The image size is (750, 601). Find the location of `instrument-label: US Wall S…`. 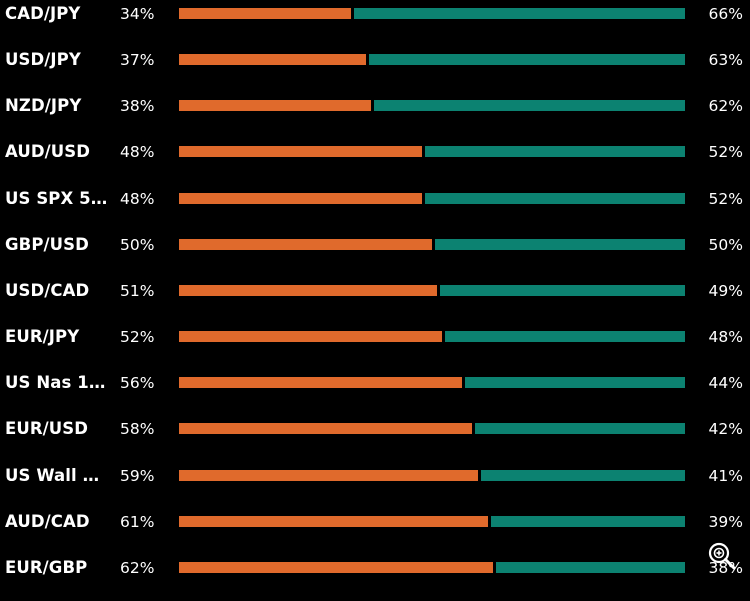

instrument-label: US Wall S… is located at coordinates (58, 475).